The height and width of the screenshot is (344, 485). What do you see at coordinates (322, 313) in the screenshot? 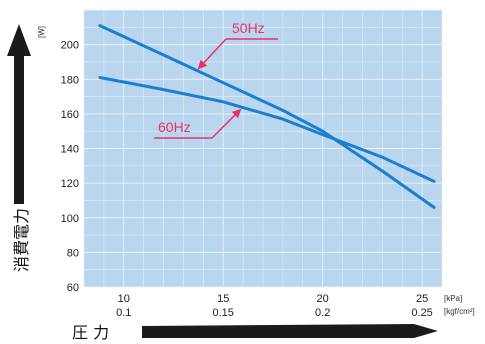
I see `x-tick-label-secondary: 0.2` at bounding box center [322, 313].